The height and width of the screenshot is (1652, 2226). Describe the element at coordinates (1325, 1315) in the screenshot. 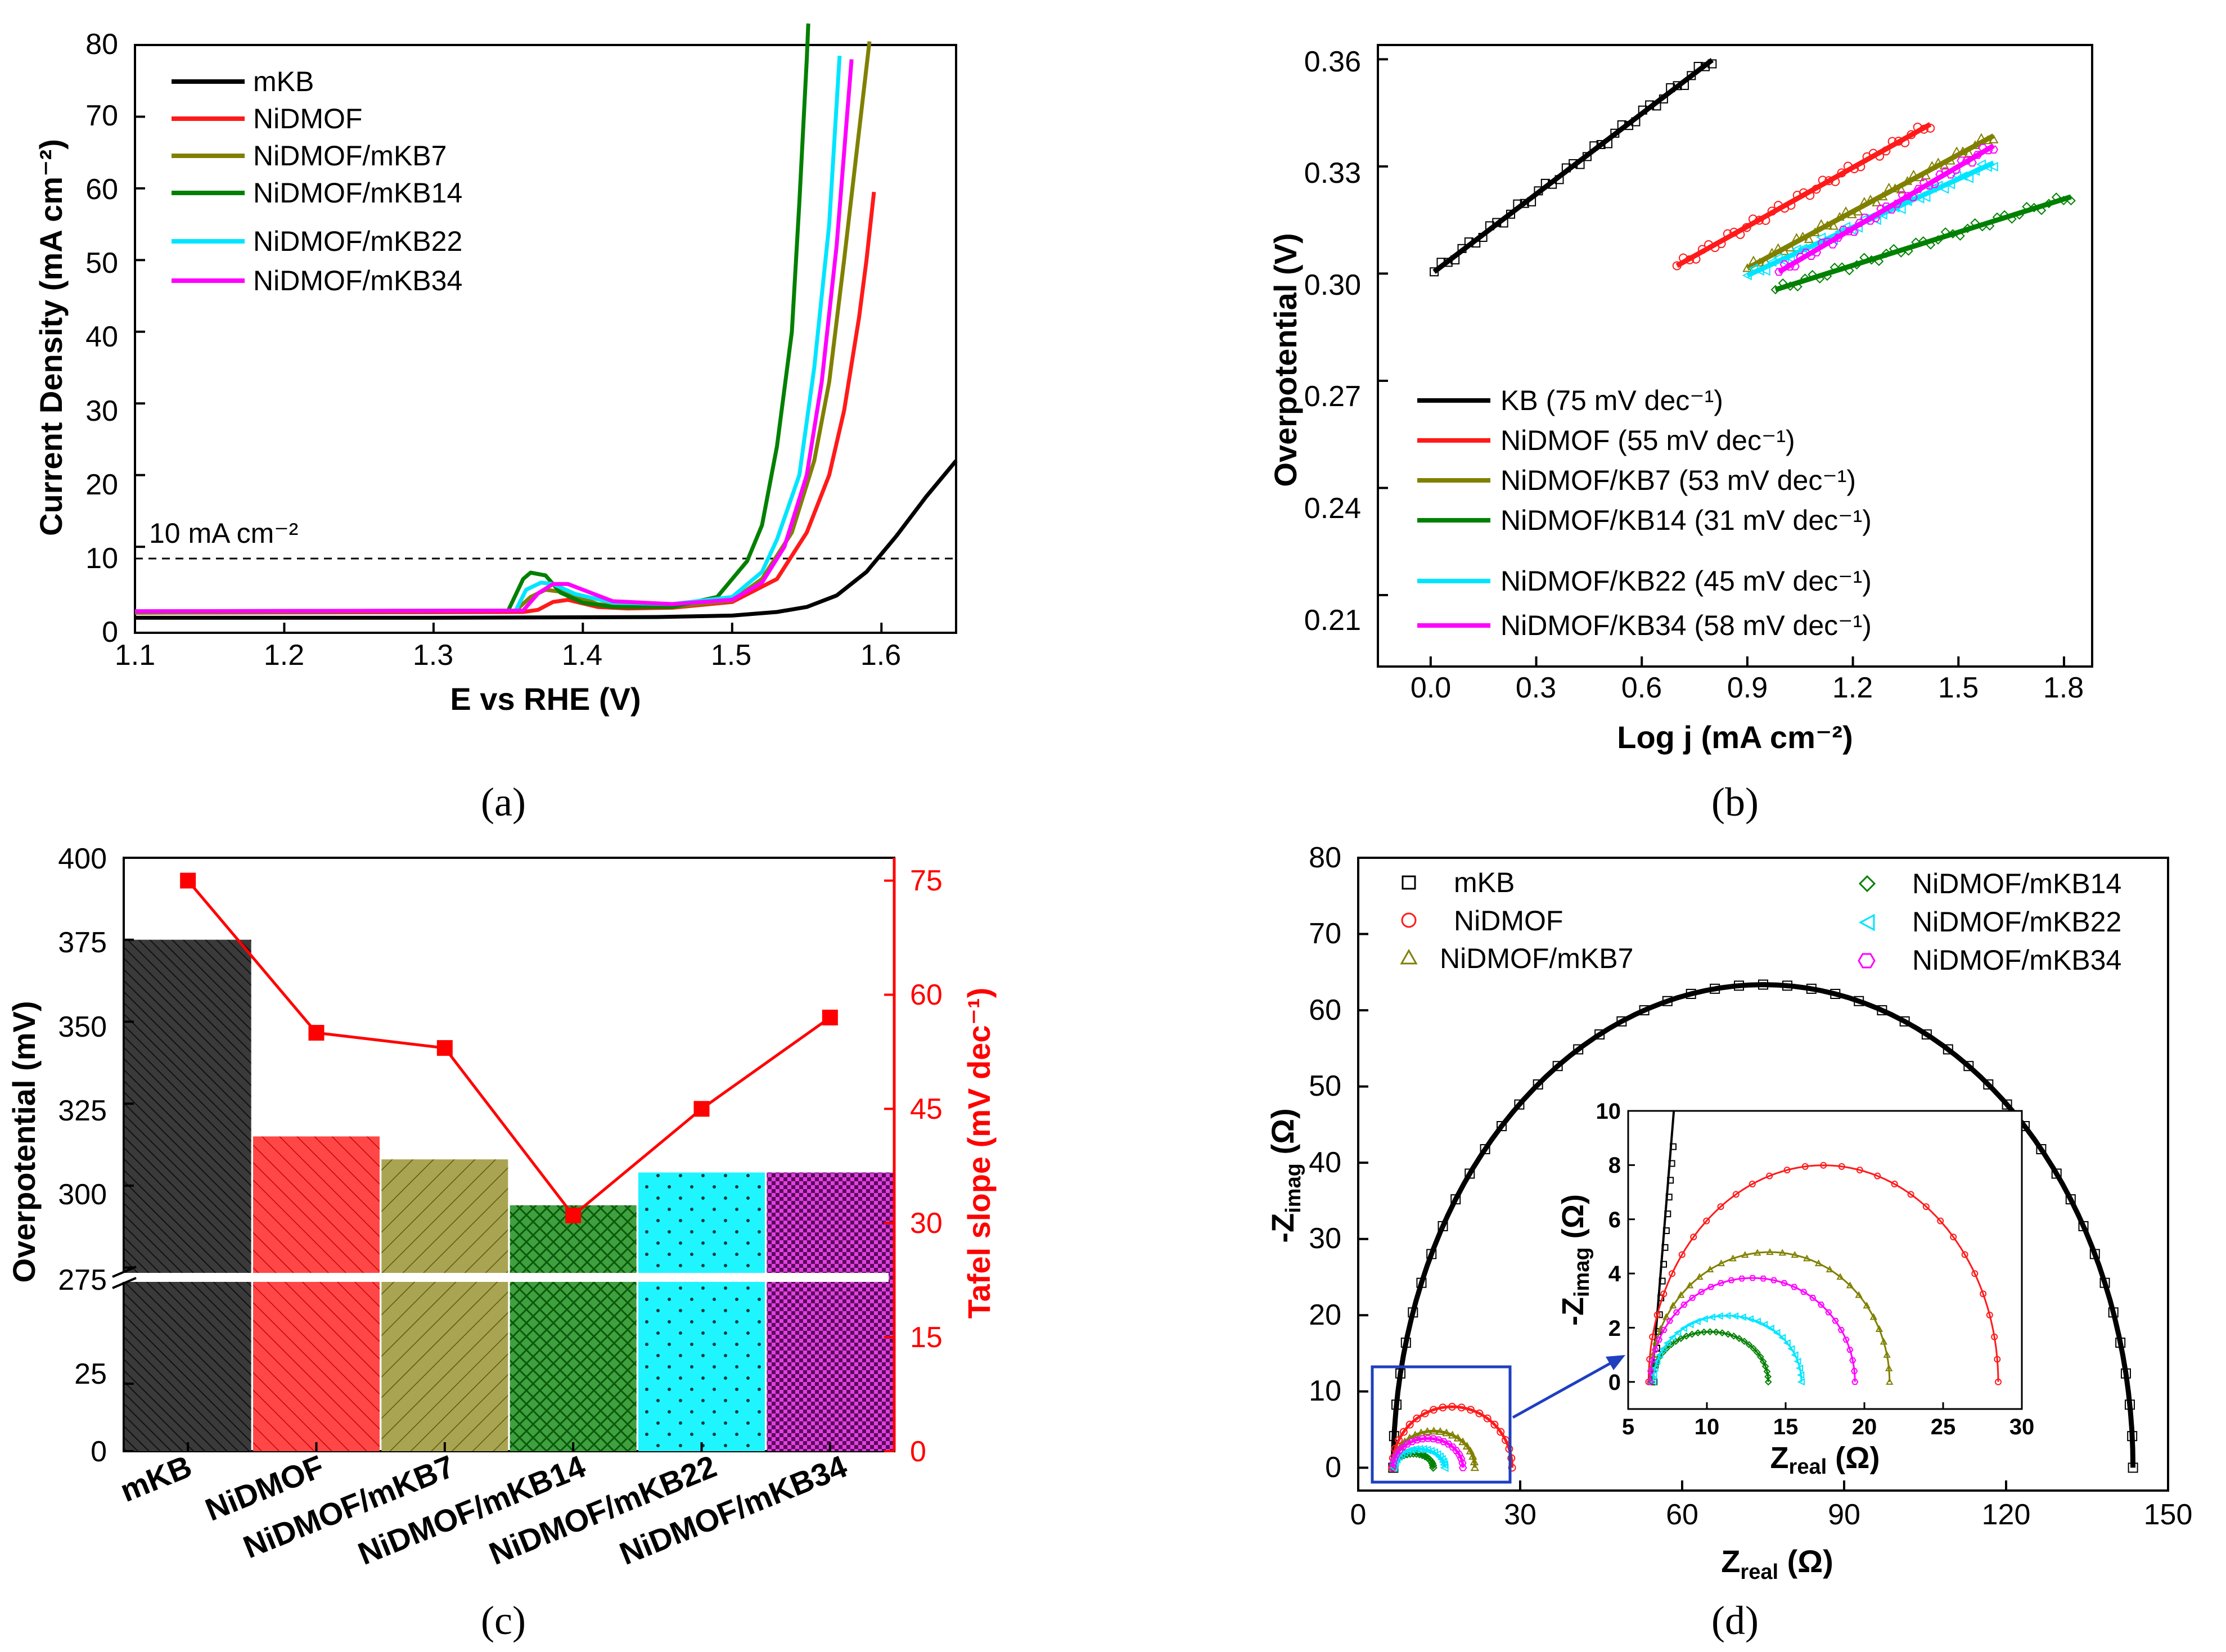

I see `panel-d-ytick: 20` at that location.